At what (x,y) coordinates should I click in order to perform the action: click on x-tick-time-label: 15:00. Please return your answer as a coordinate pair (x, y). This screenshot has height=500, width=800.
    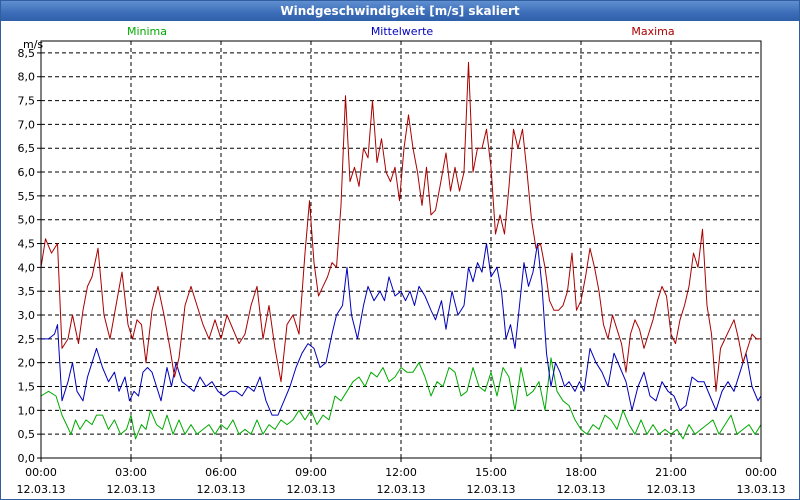
    Looking at the image, I should click on (491, 472).